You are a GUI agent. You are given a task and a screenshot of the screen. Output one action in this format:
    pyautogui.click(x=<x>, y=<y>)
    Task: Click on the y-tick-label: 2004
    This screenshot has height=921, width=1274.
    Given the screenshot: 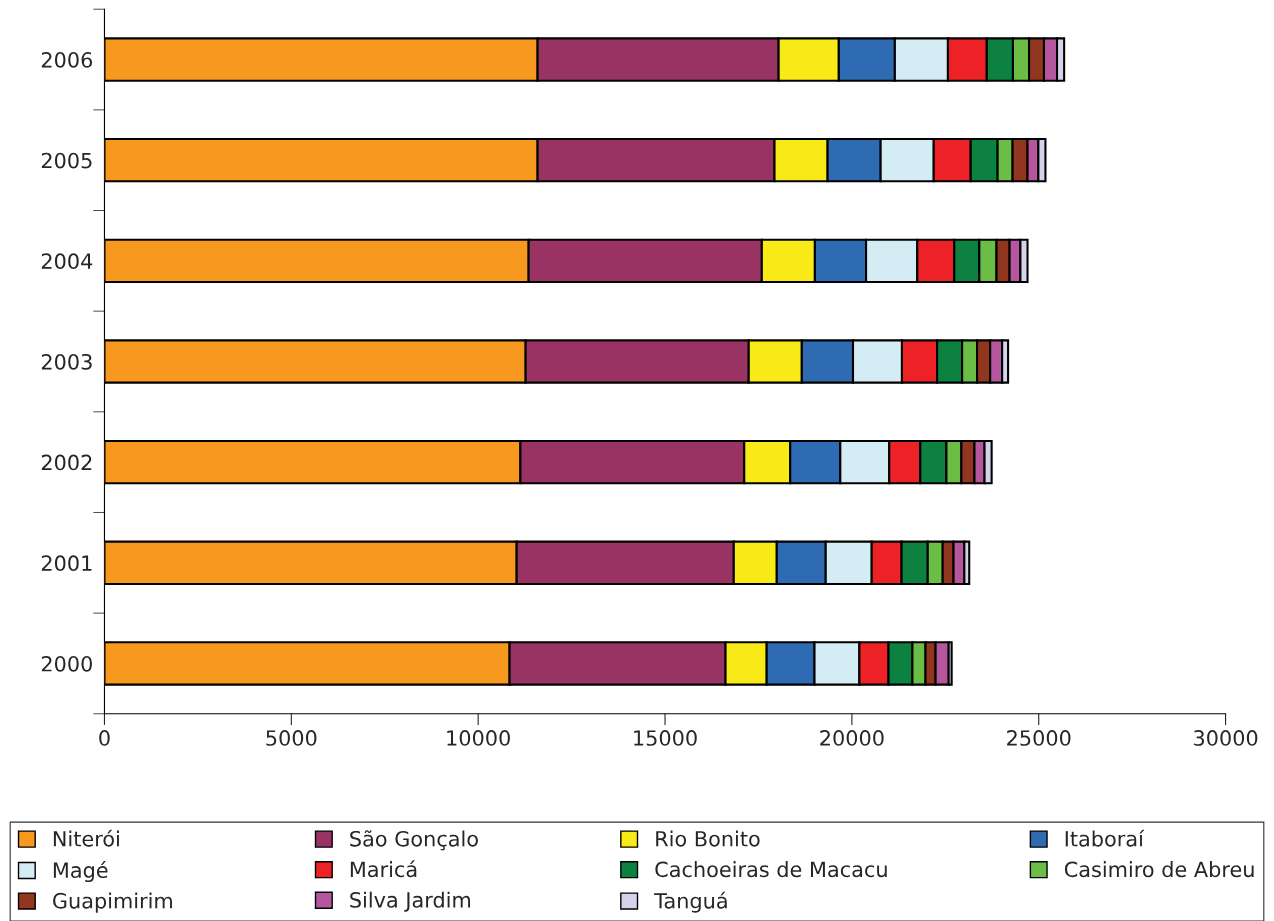 What is the action you would take?
    pyautogui.click(x=67, y=261)
    